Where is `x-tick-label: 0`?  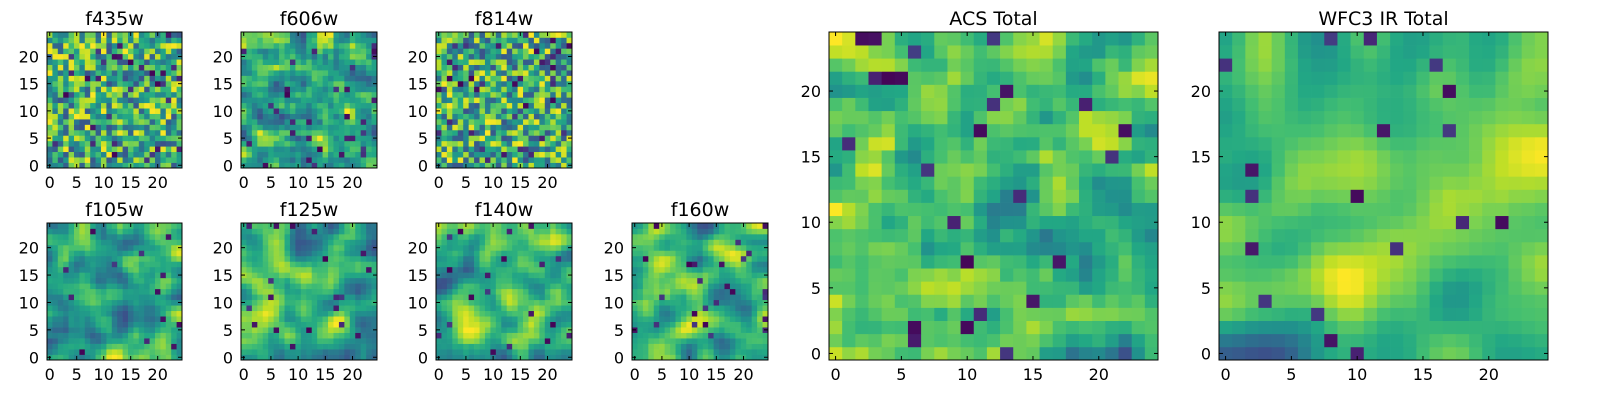 x-tick-label: 0 is located at coordinates (439, 182).